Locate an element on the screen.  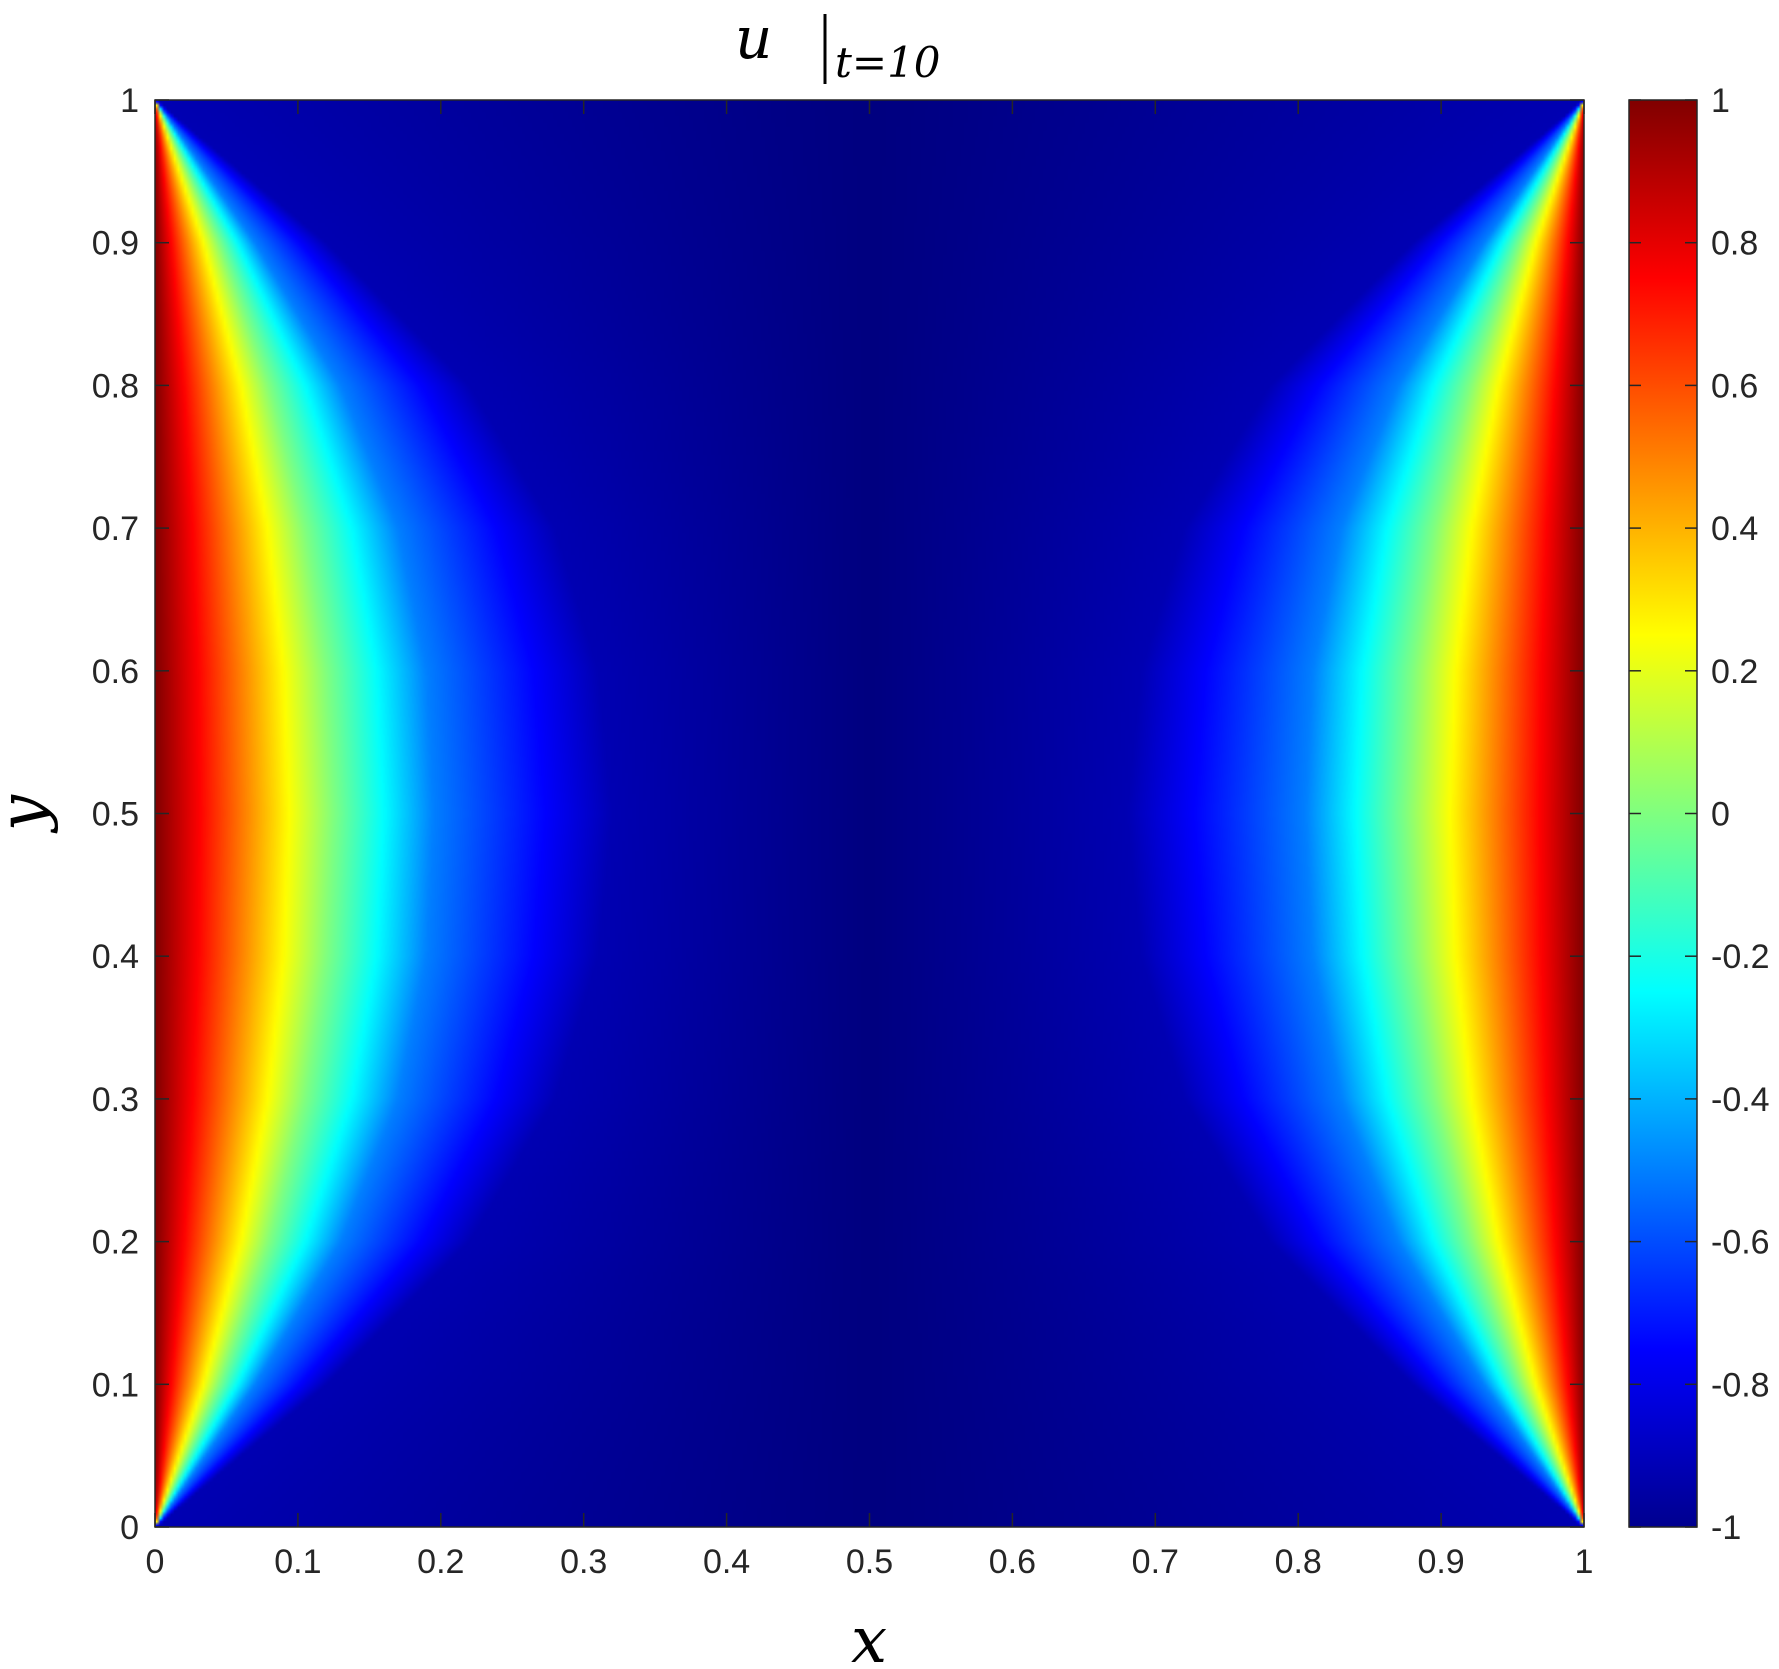
colorbar-tick-label: -1 is located at coordinates (1726, 1528).